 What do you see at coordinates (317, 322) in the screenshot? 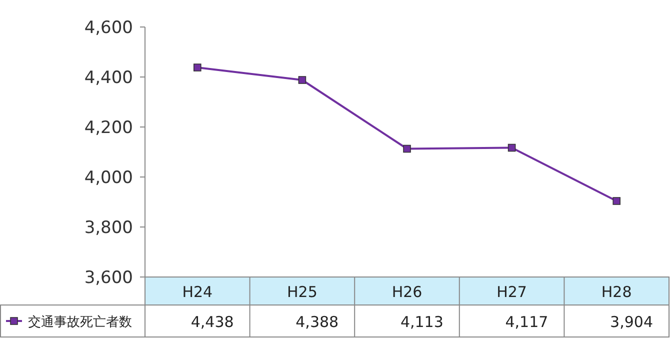
I see `data-label: 4,388` at bounding box center [317, 322].